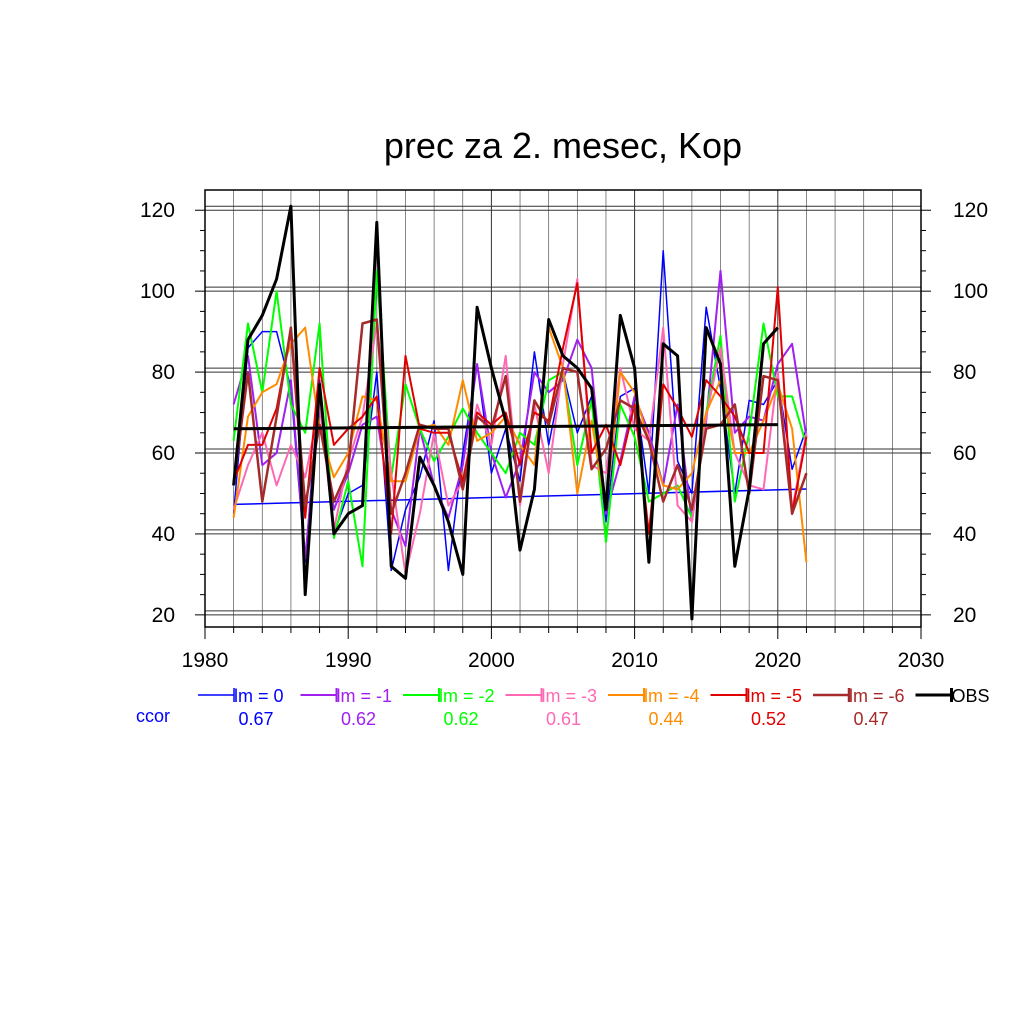 The width and height of the screenshot is (1024, 1024). What do you see at coordinates (970, 291) in the screenshot?
I see `y-tick-label-right: 100` at bounding box center [970, 291].